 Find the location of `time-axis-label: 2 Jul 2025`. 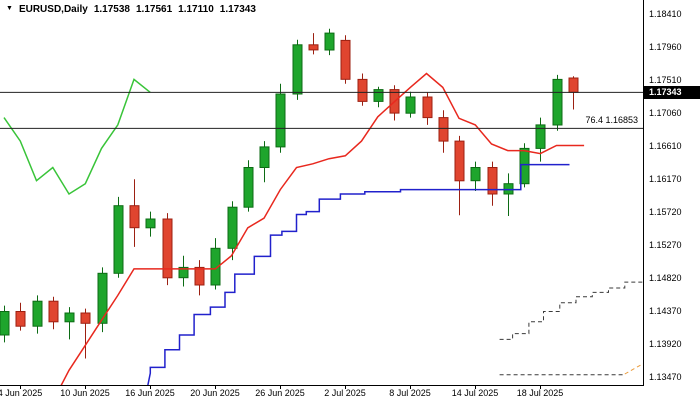

time-axis-label: 2 Jul 2025 is located at coordinates (345, 393).